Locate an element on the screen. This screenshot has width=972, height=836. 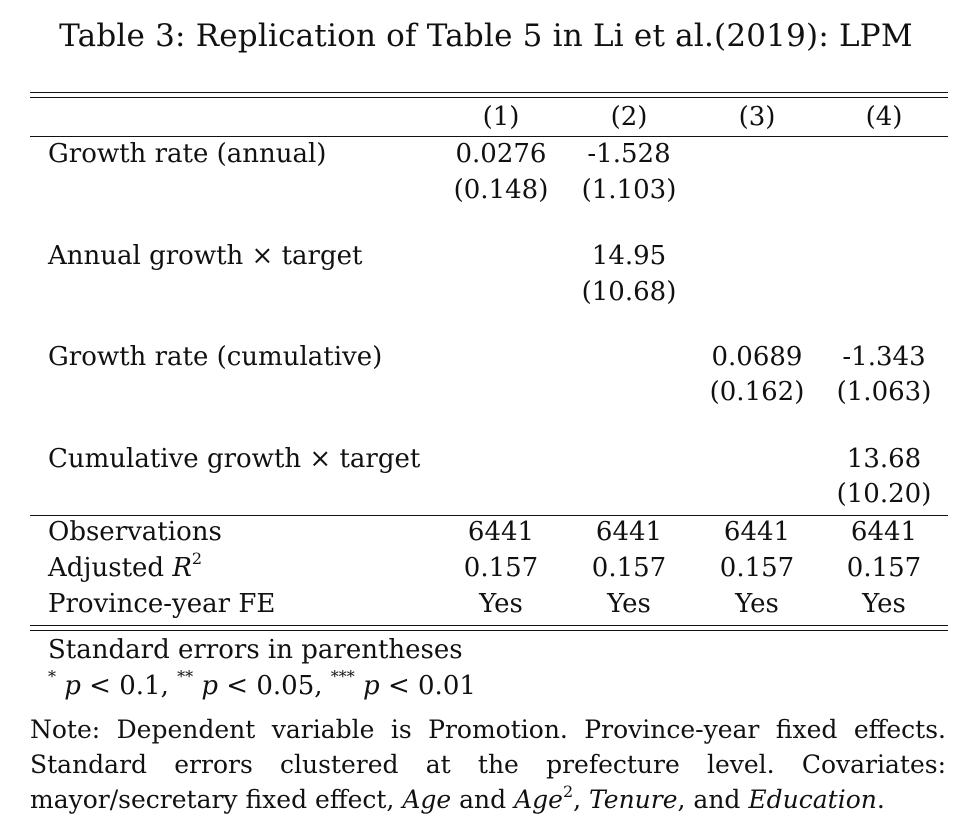
stat-label-observations: Observations is located at coordinates (135, 532).